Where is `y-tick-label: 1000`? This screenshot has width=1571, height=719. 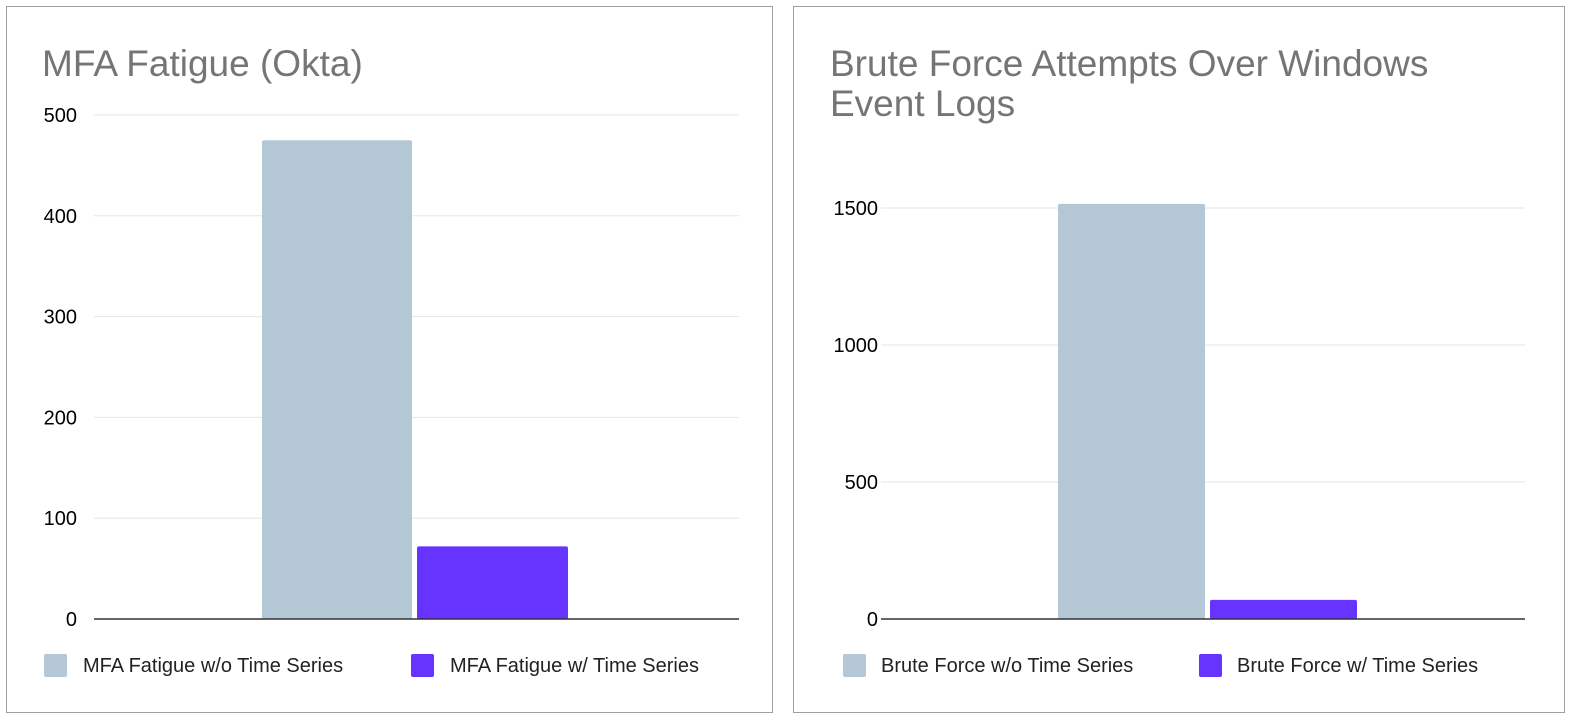
y-tick-label: 1000 is located at coordinates (856, 346).